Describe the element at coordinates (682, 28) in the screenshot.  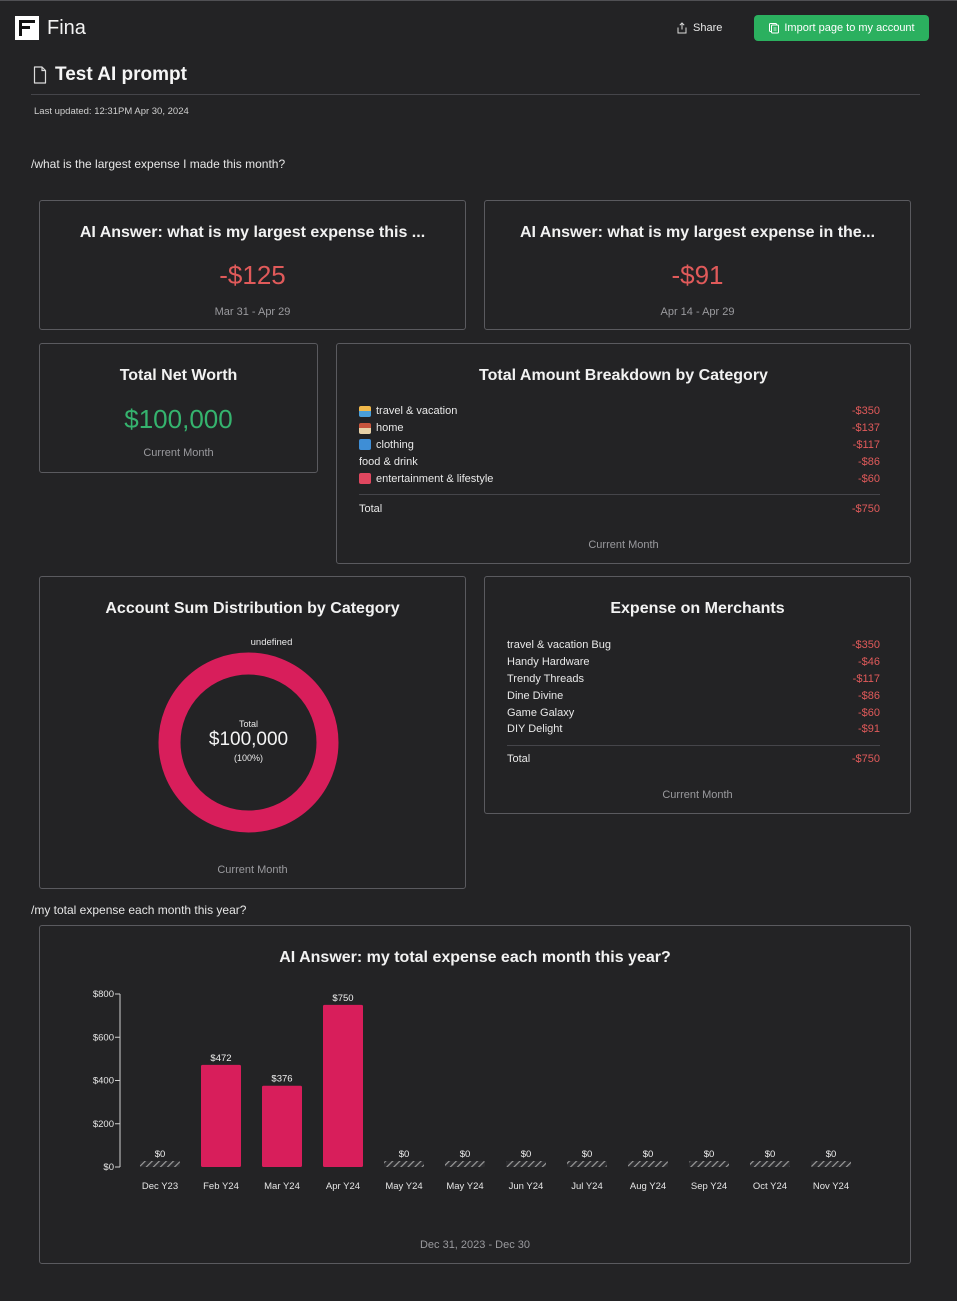
I see `share-icon` at that location.